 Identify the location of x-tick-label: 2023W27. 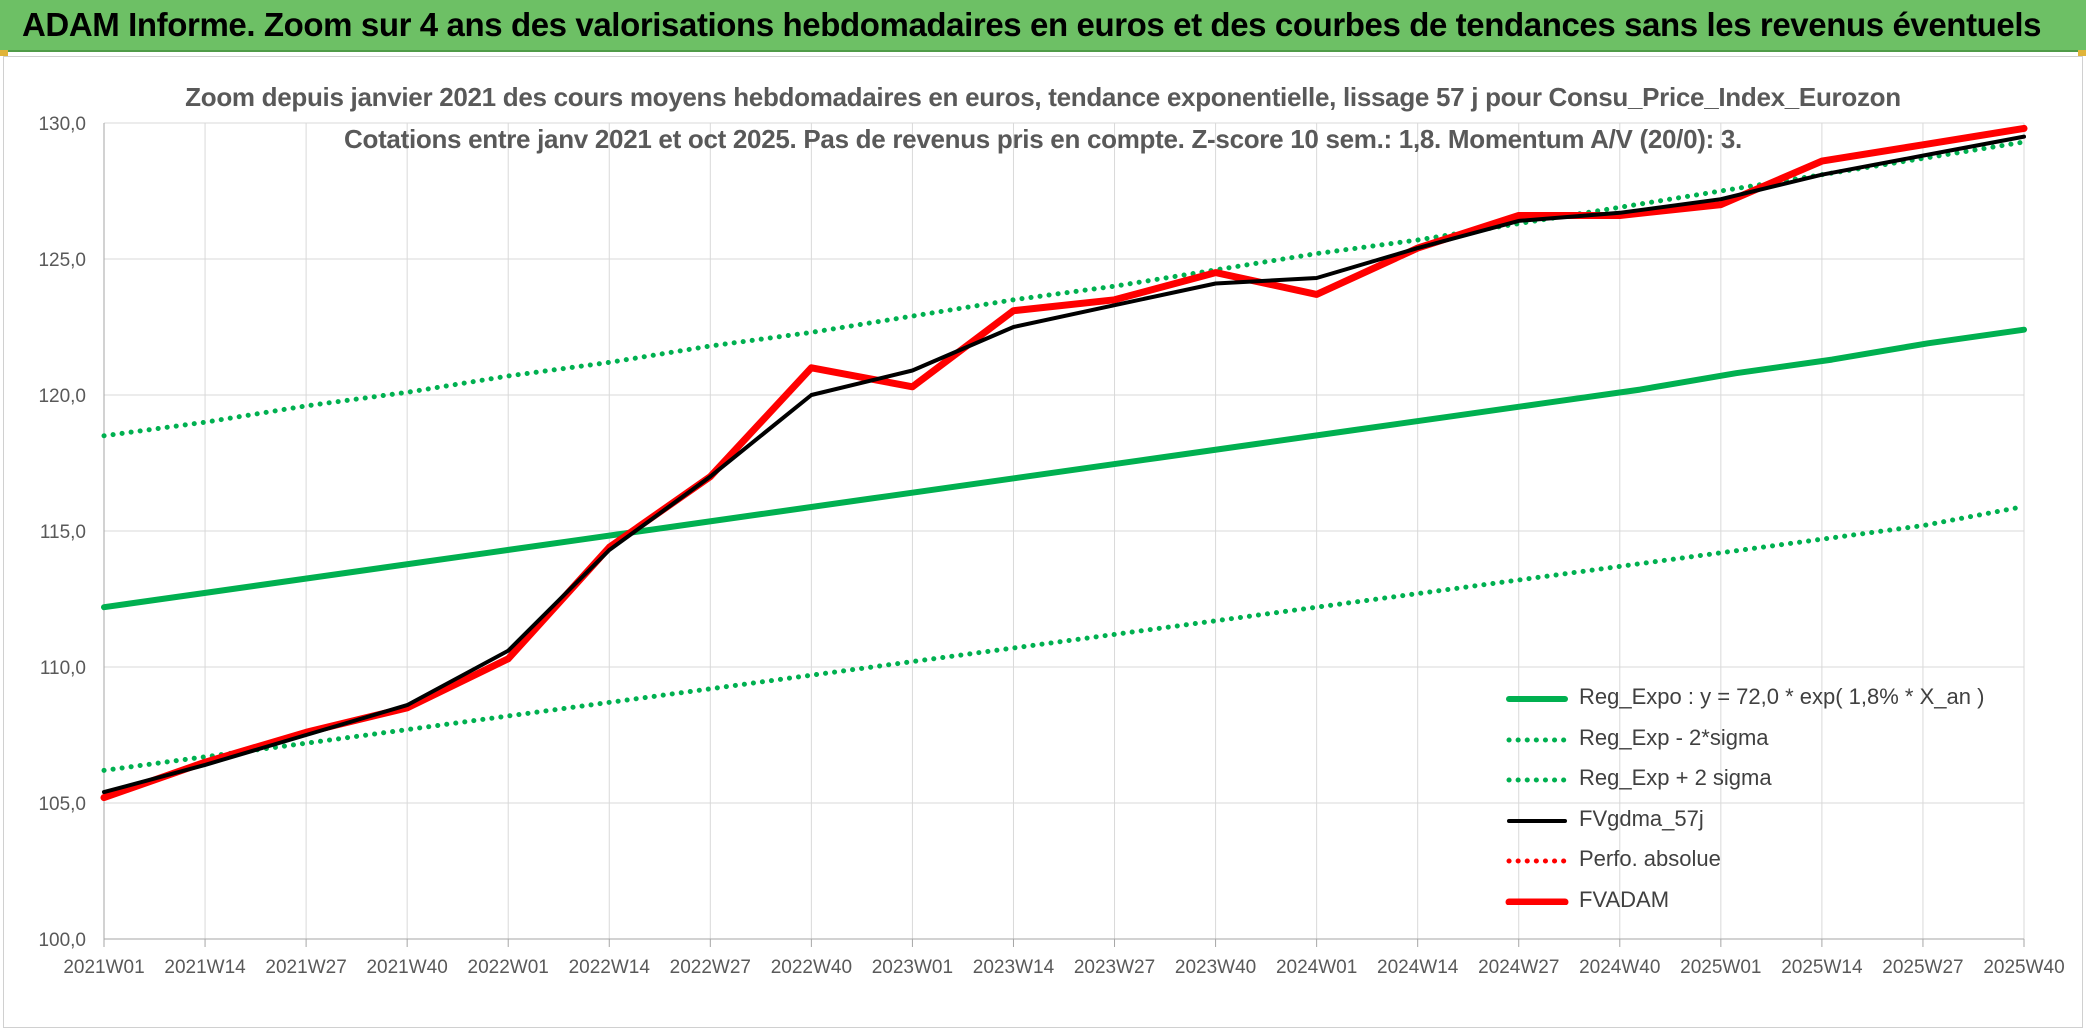
(1114, 967).